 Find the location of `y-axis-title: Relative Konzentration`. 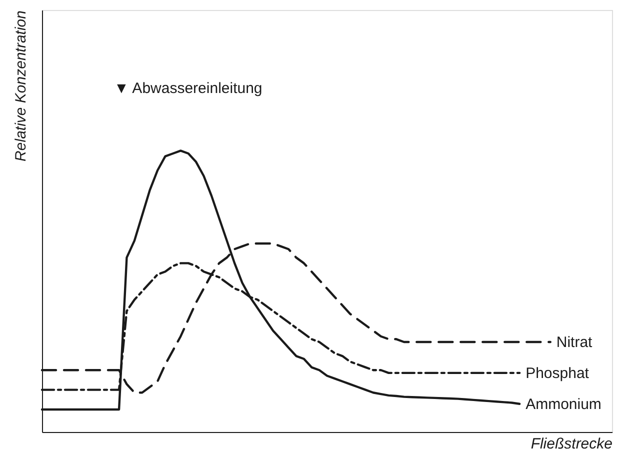

y-axis-title: Relative Konzentration is located at coordinates (21, 86).